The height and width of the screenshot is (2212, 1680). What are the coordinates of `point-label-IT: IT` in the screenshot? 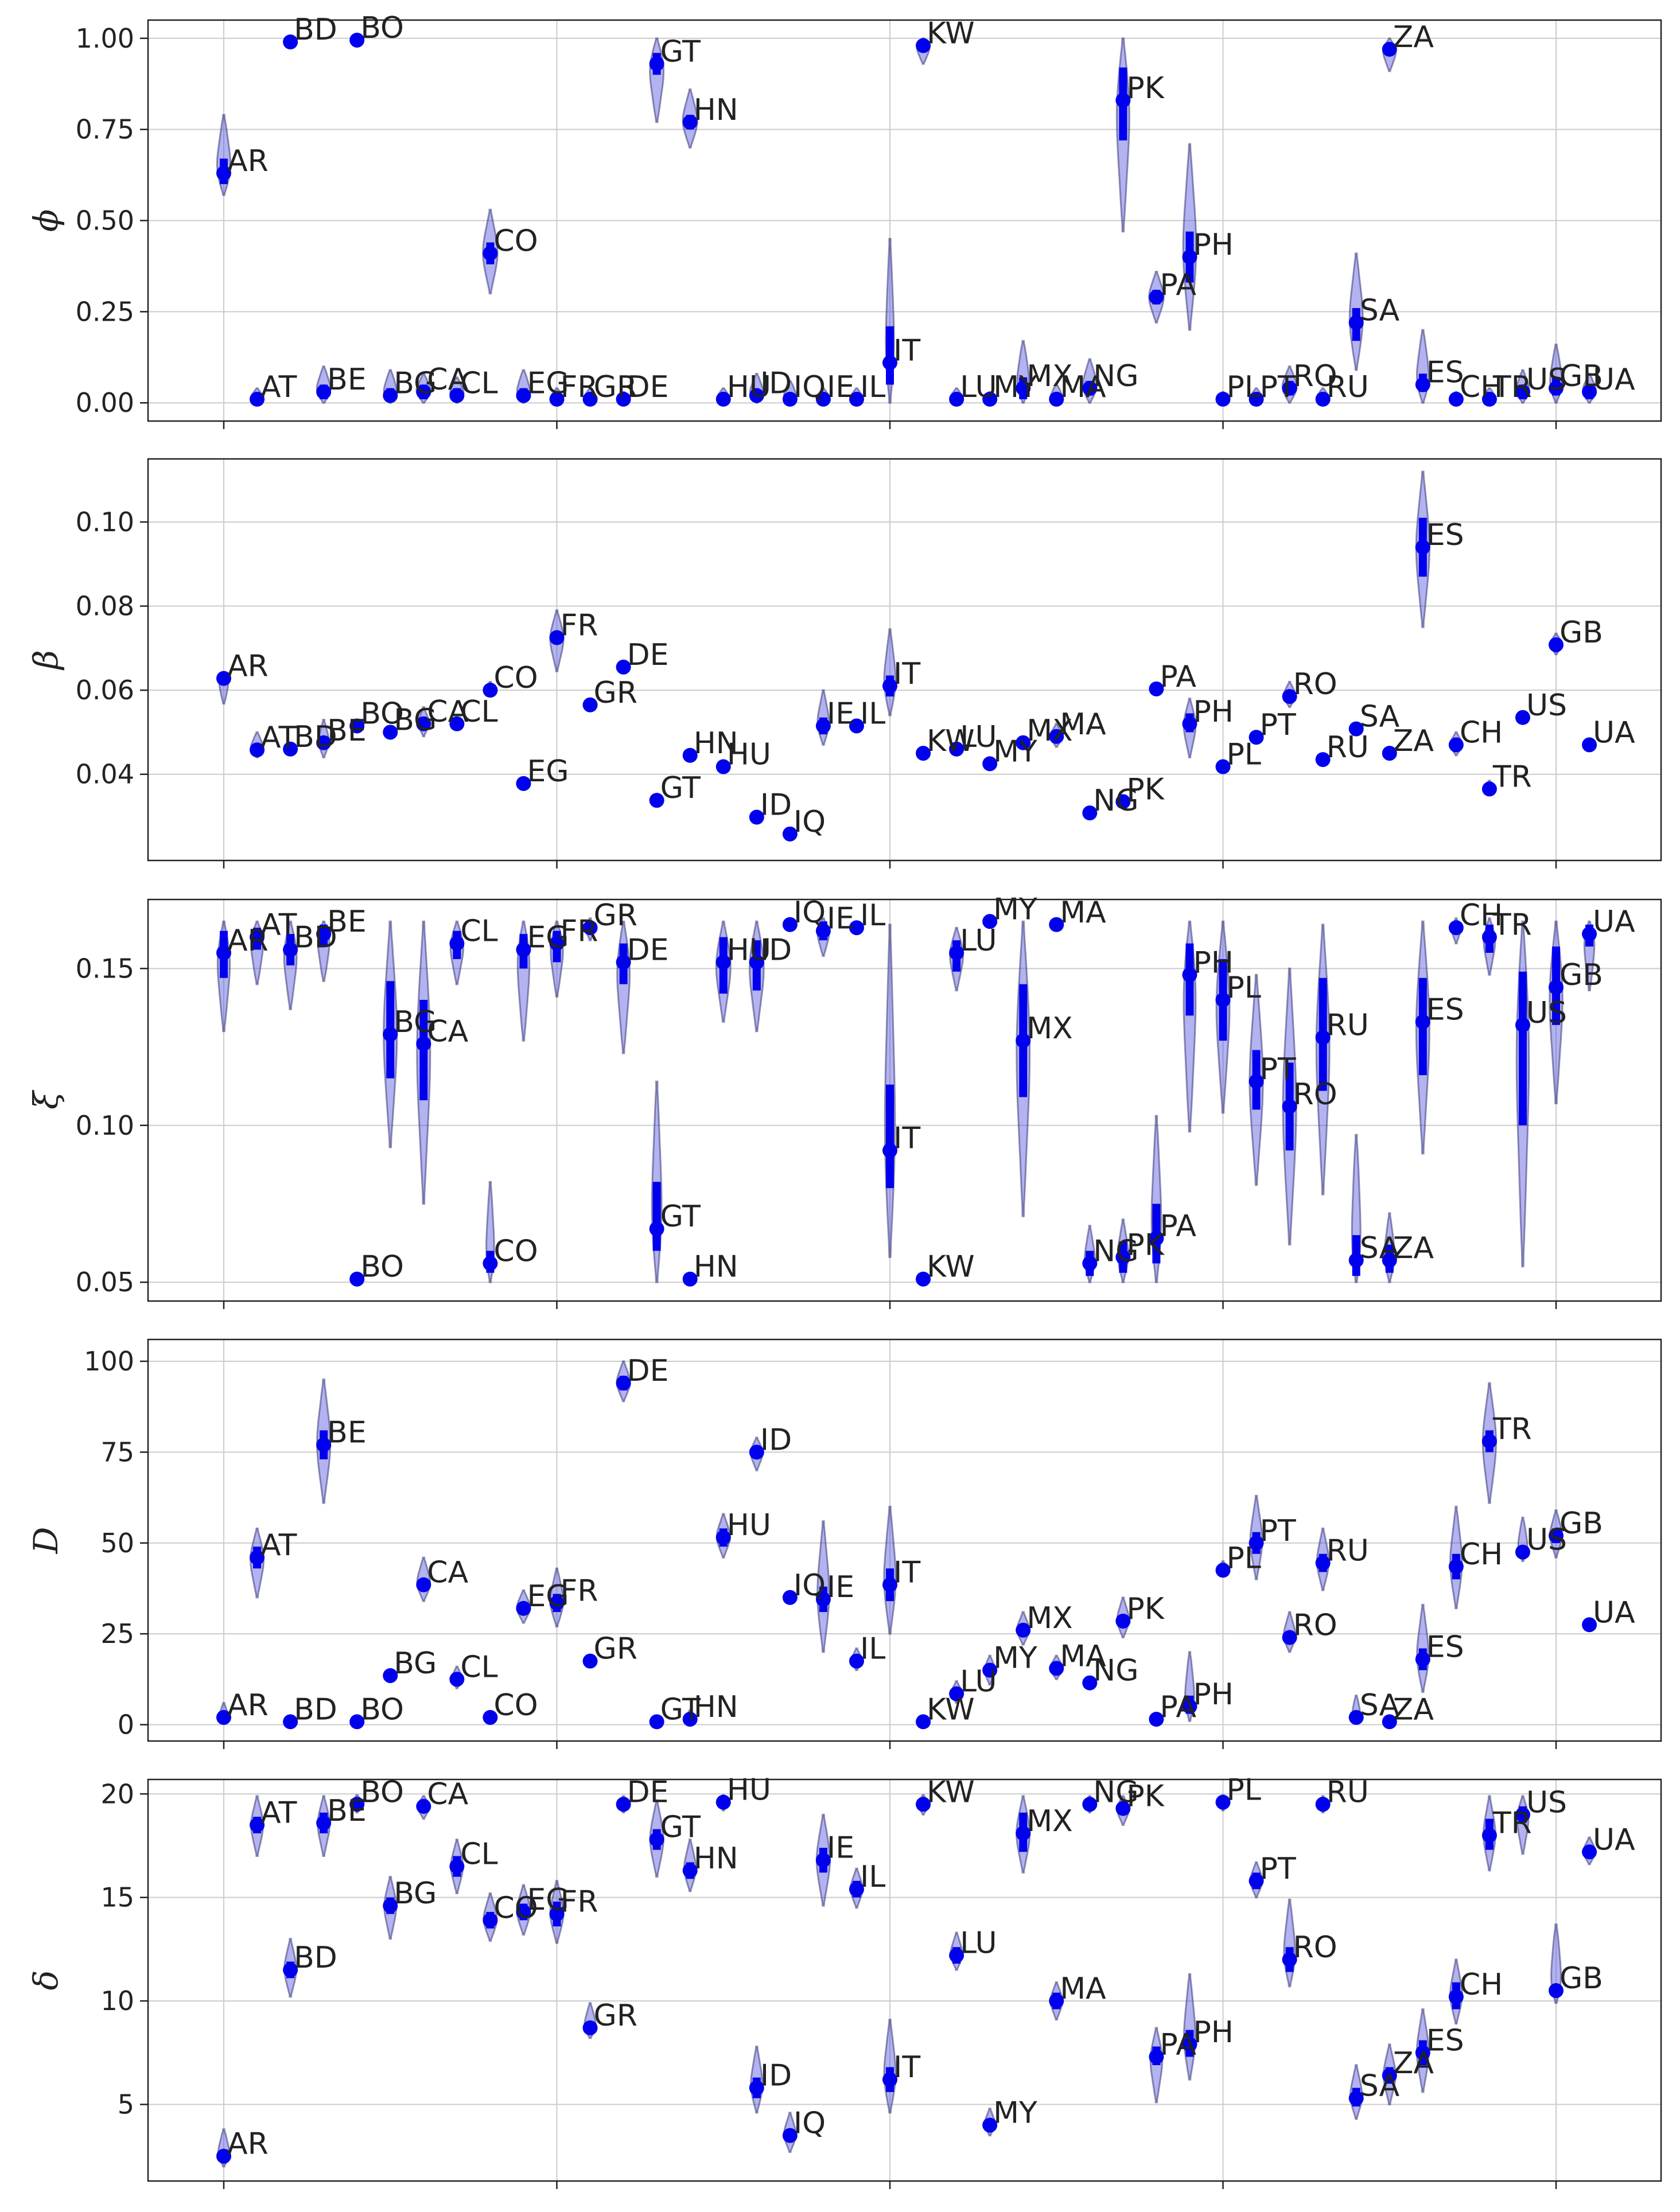 It's located at (906, 2067).